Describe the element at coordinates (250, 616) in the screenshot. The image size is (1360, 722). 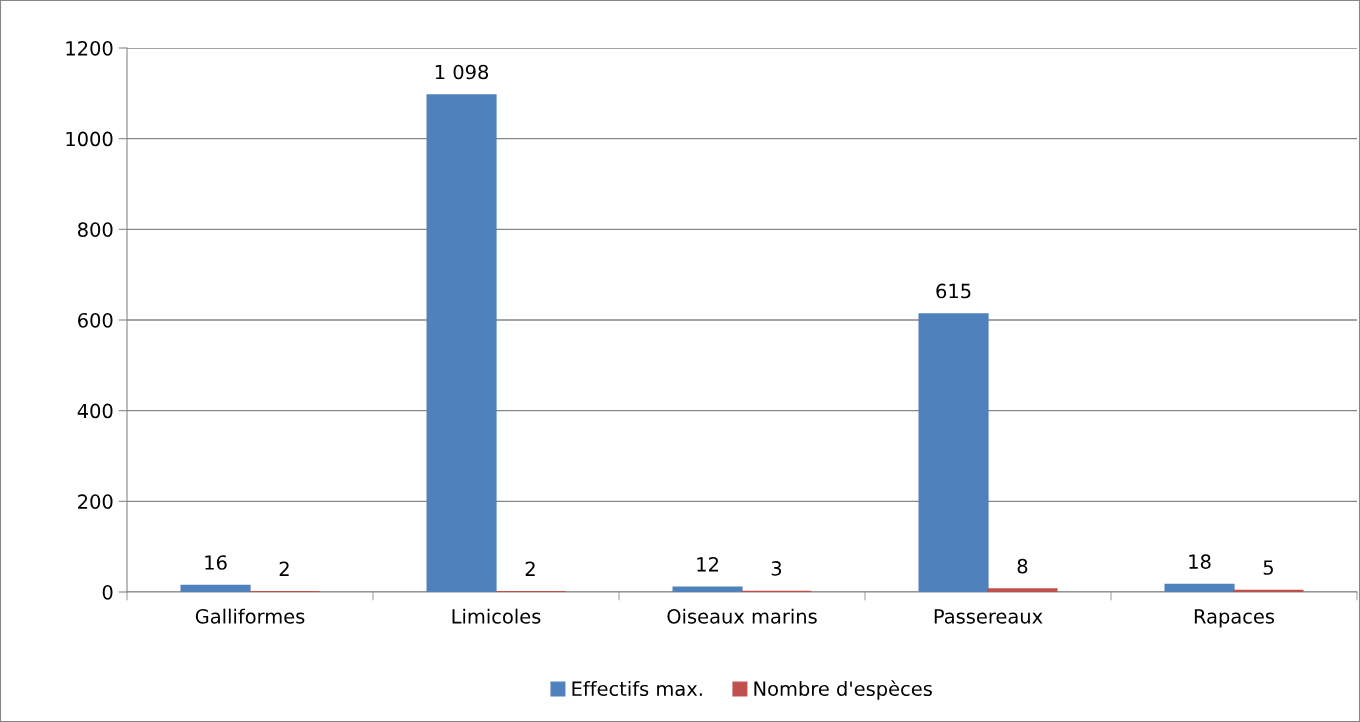
I see `x-tick-label: Galliformes` at that location.